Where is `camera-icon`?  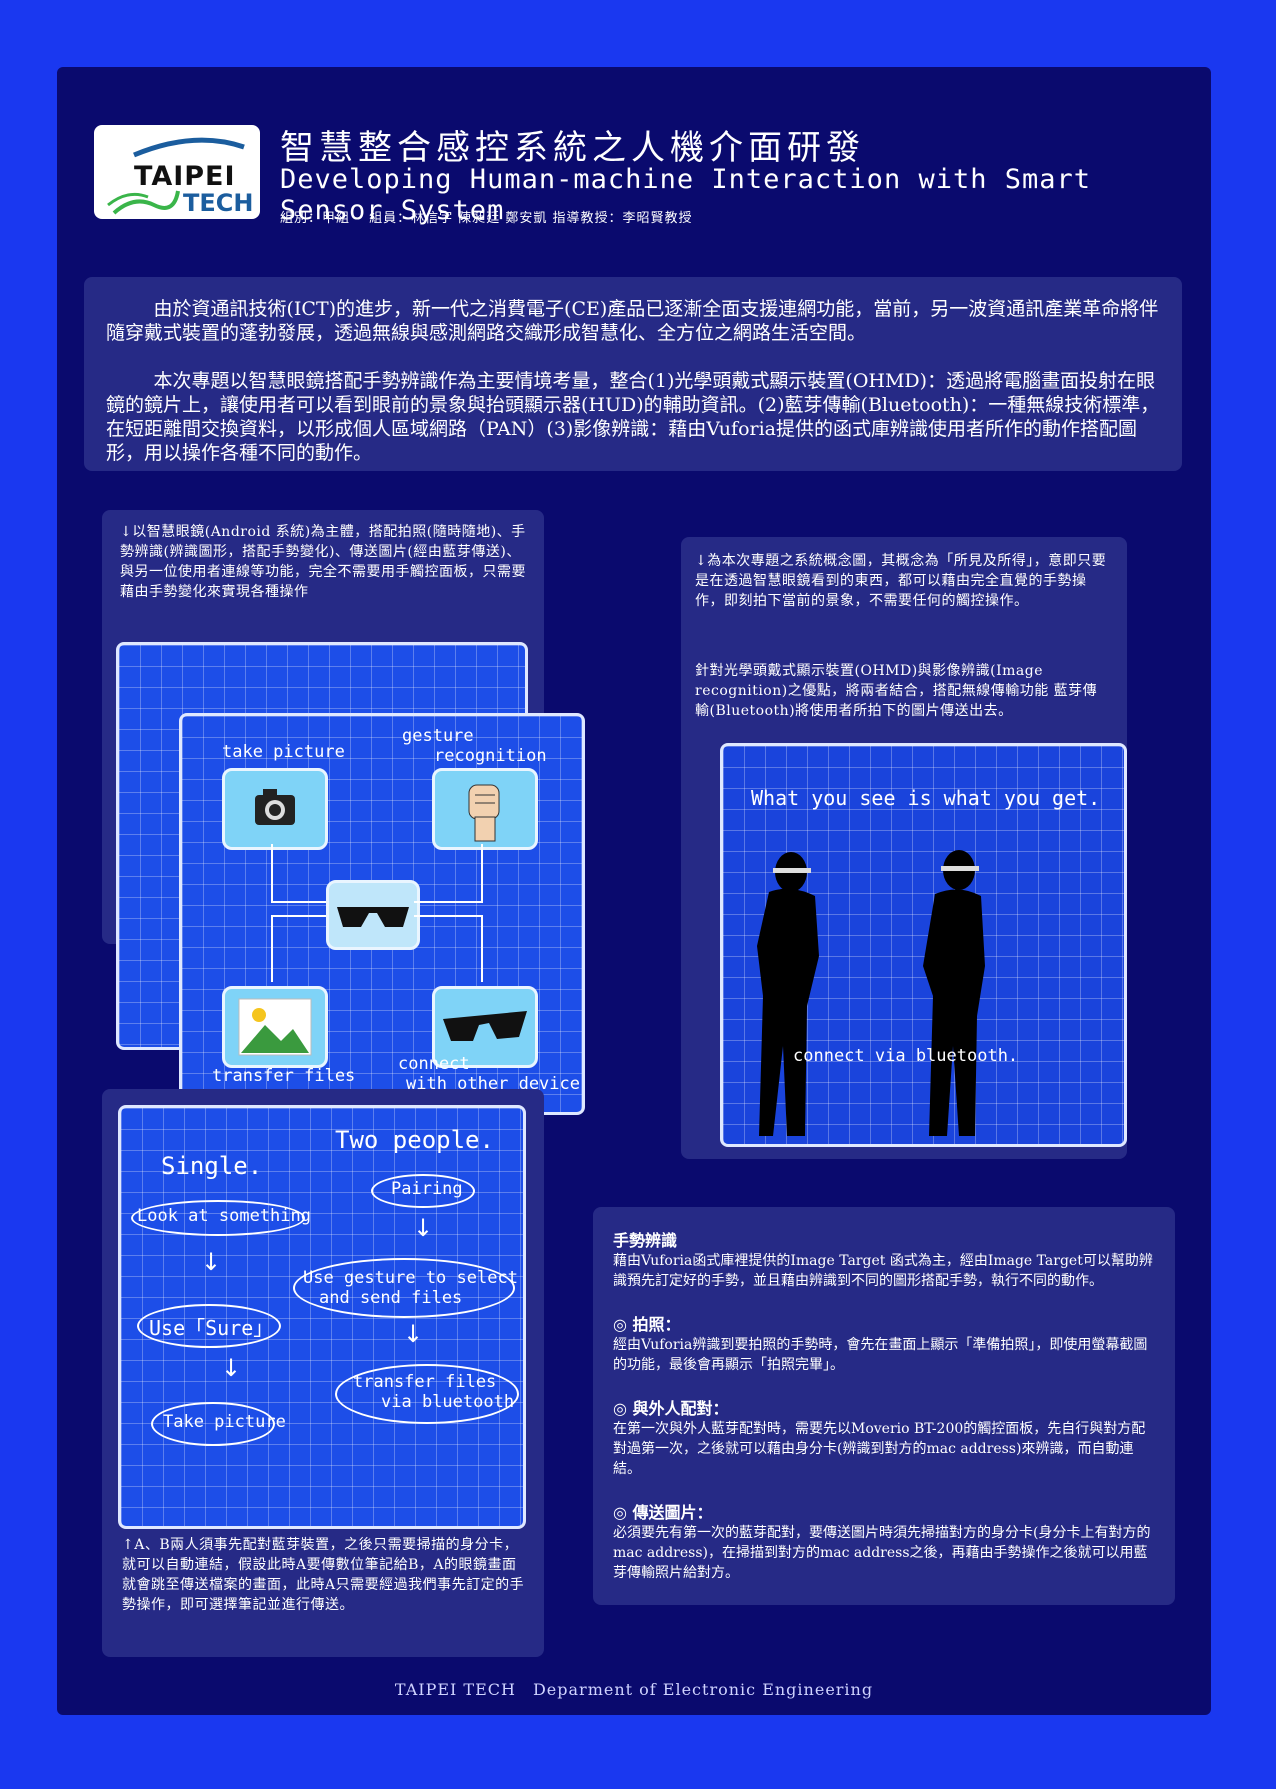
camera-icon is located at coordinates (275, 807).